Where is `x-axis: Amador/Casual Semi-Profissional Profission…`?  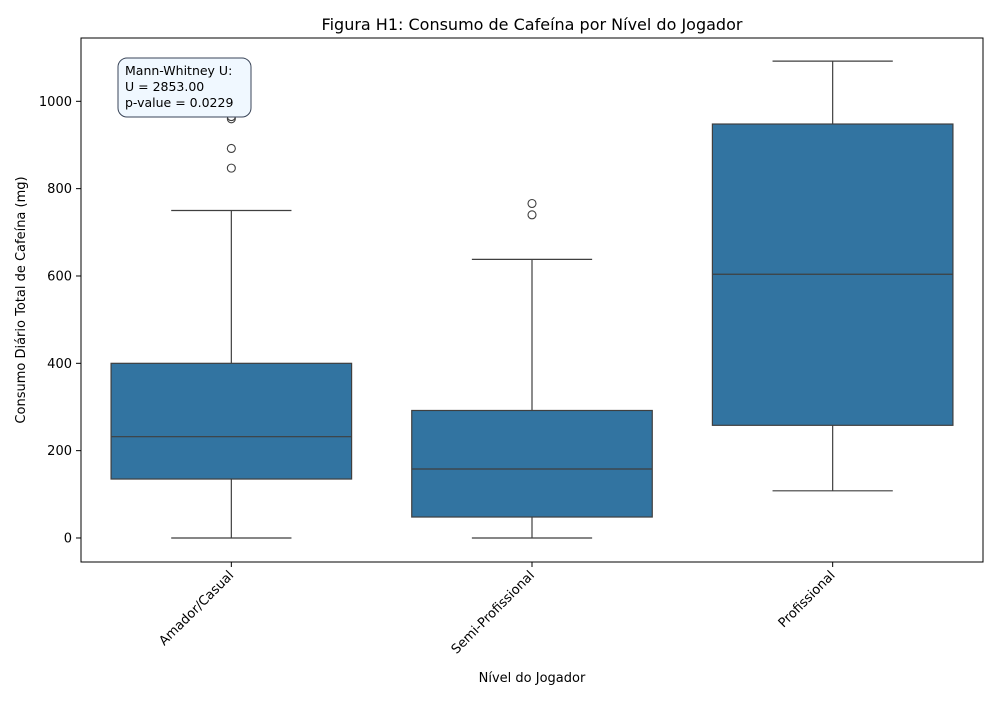 x-axis: Amador/Casual Semi-Profissional Profission… is located at coordinates (497, 609).